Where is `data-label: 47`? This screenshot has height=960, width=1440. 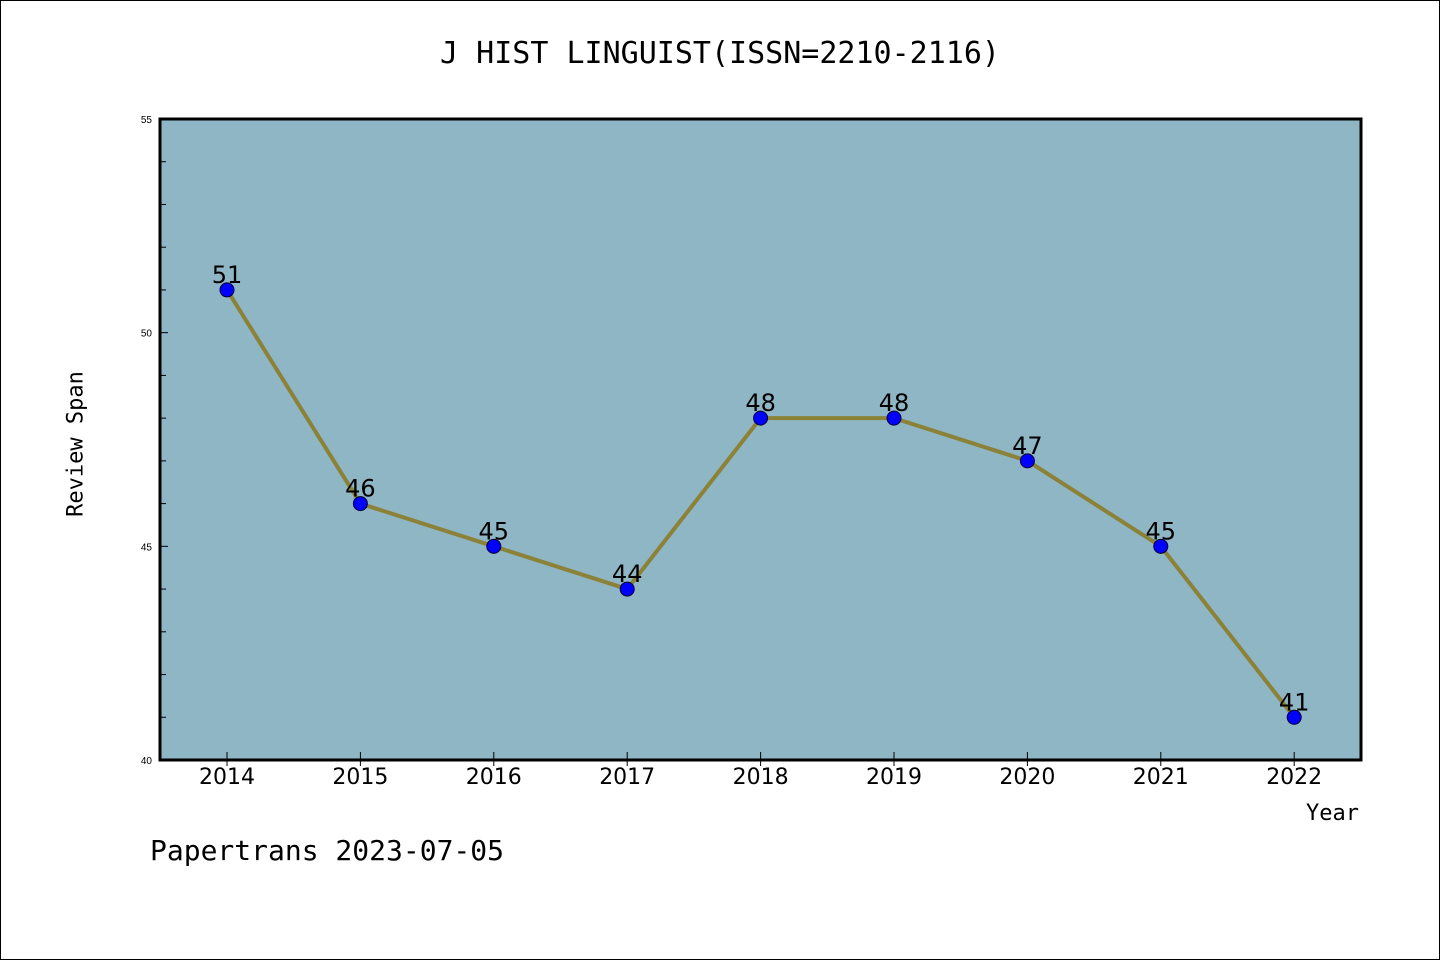
data-label: 47 is located at coordinates (1027, 446).